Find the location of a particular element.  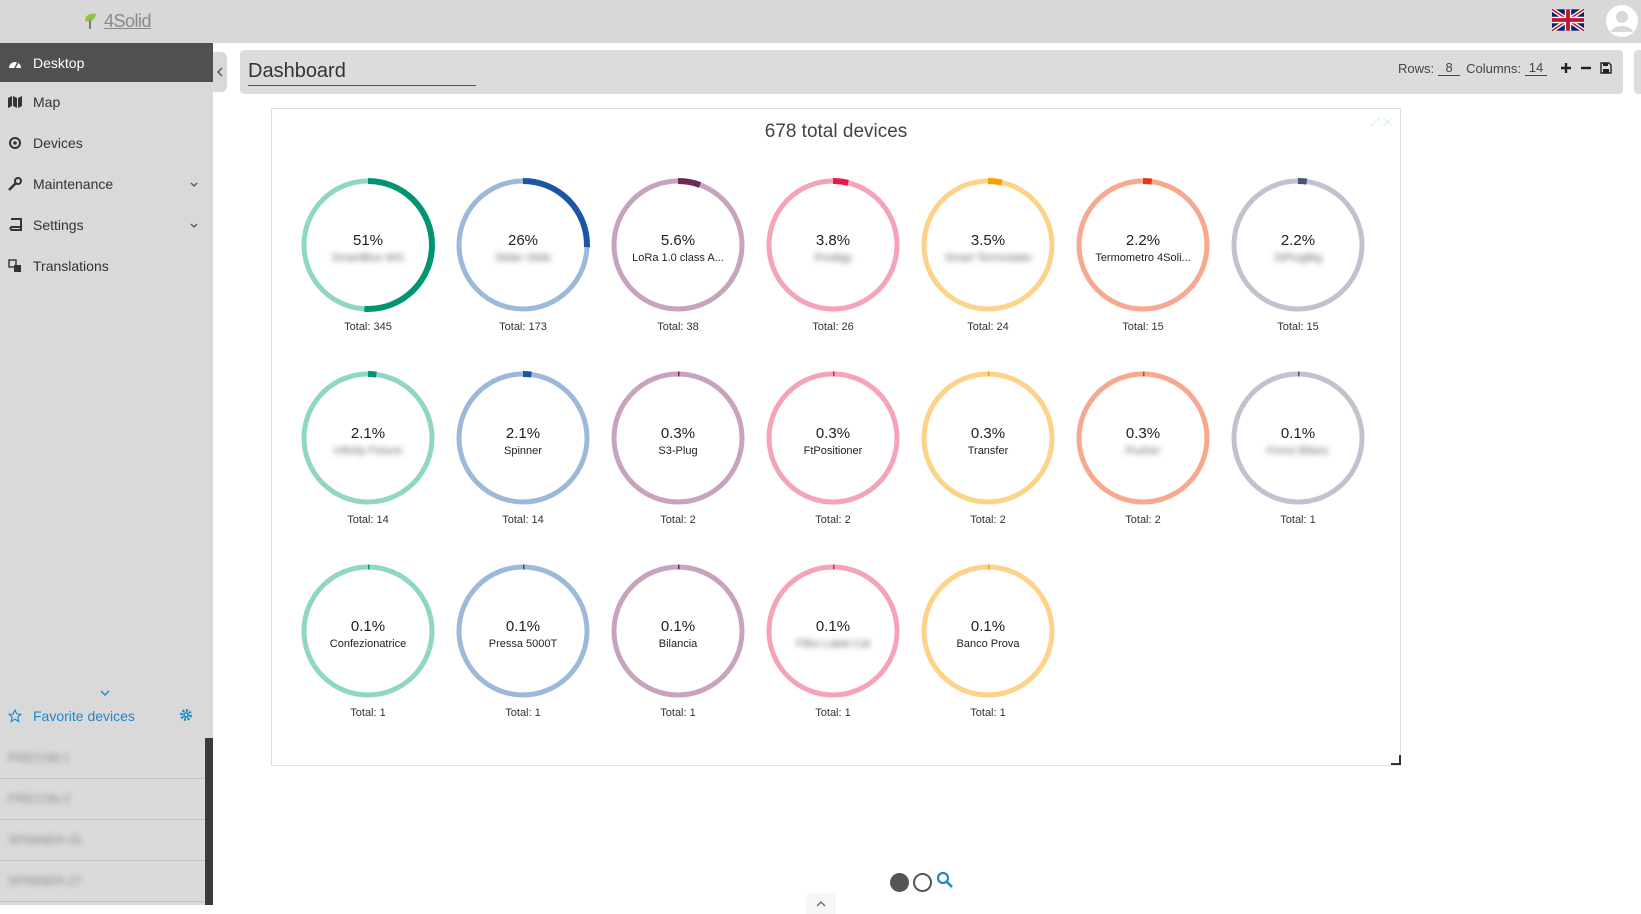

sidebar-item-maintenance: Maintenance is located at coordinates (106, 183).